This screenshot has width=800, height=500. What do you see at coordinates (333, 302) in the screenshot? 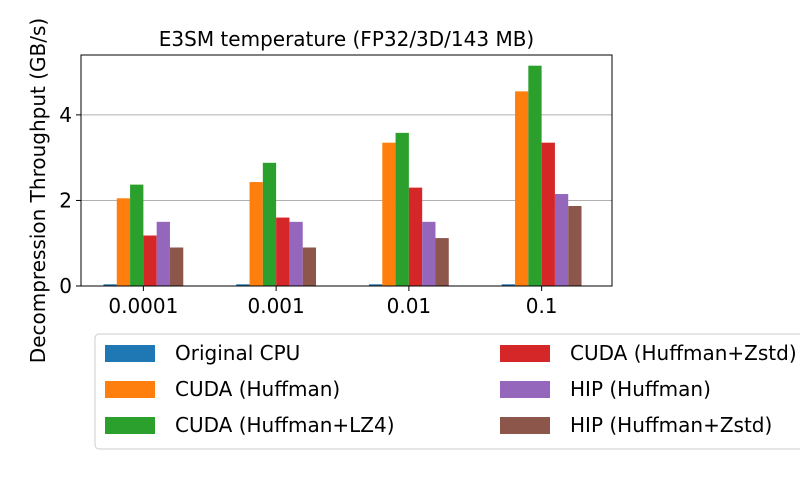
I see `x-axis-ticks: 0.0001 0.001 0.01 0.1` at bounding box center [333, 302].